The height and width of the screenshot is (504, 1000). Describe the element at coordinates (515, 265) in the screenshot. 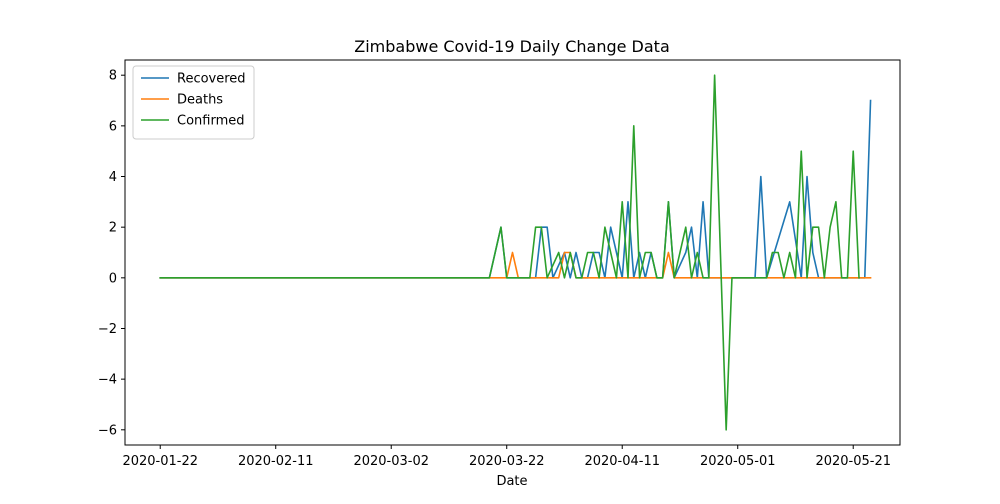

I see `series-line-deaths` at that location.